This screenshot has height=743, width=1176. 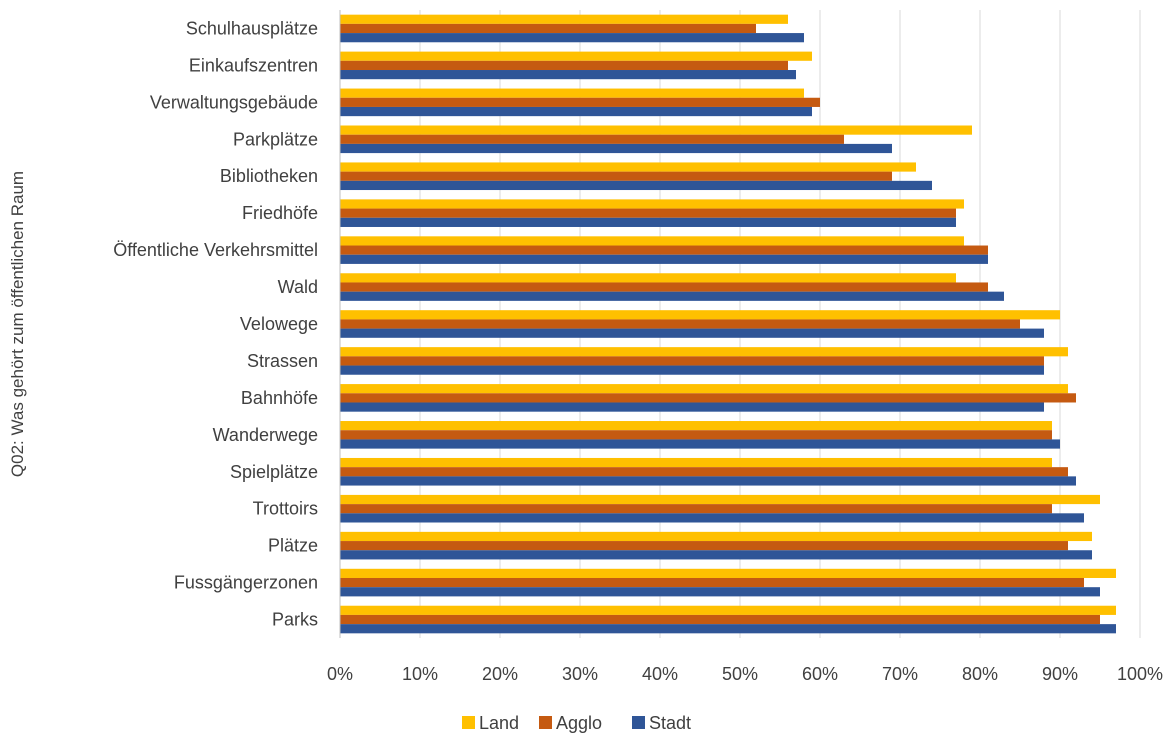 What do you see at coordinates (298, 287) in the screenshot?
I see `category-label-wald: Wald` at bounding box center [298, 287].